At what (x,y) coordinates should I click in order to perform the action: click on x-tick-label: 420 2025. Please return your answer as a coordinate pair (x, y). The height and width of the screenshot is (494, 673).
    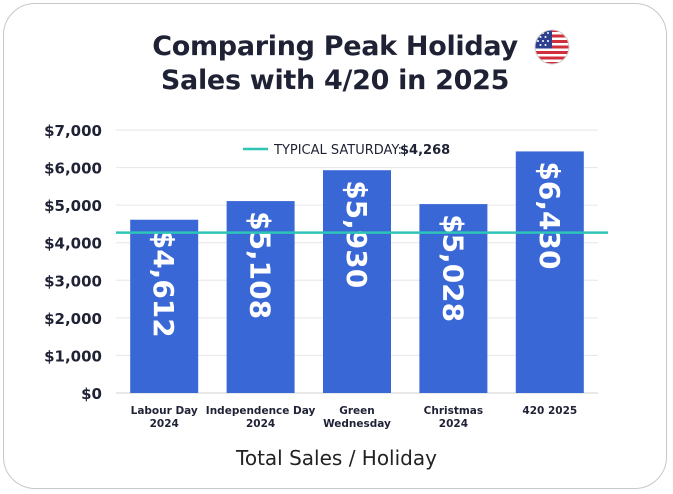
    Looking at the image, I should click on (549, 411).